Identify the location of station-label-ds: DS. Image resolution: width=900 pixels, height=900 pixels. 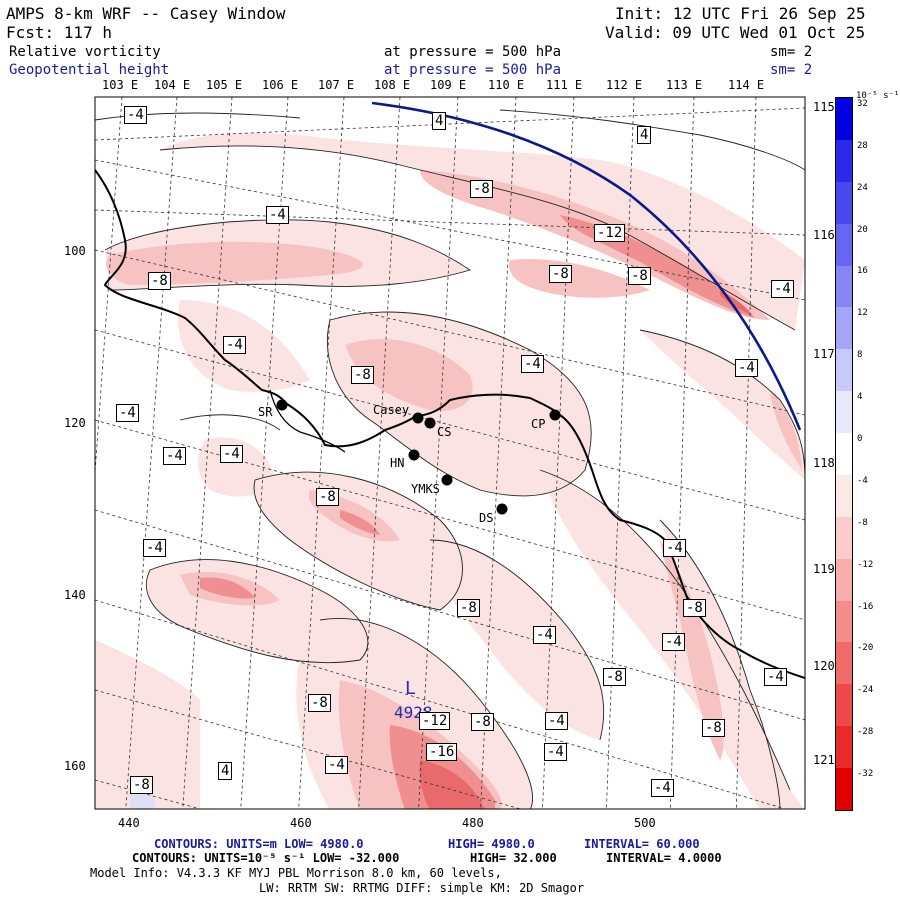
(486, 518).